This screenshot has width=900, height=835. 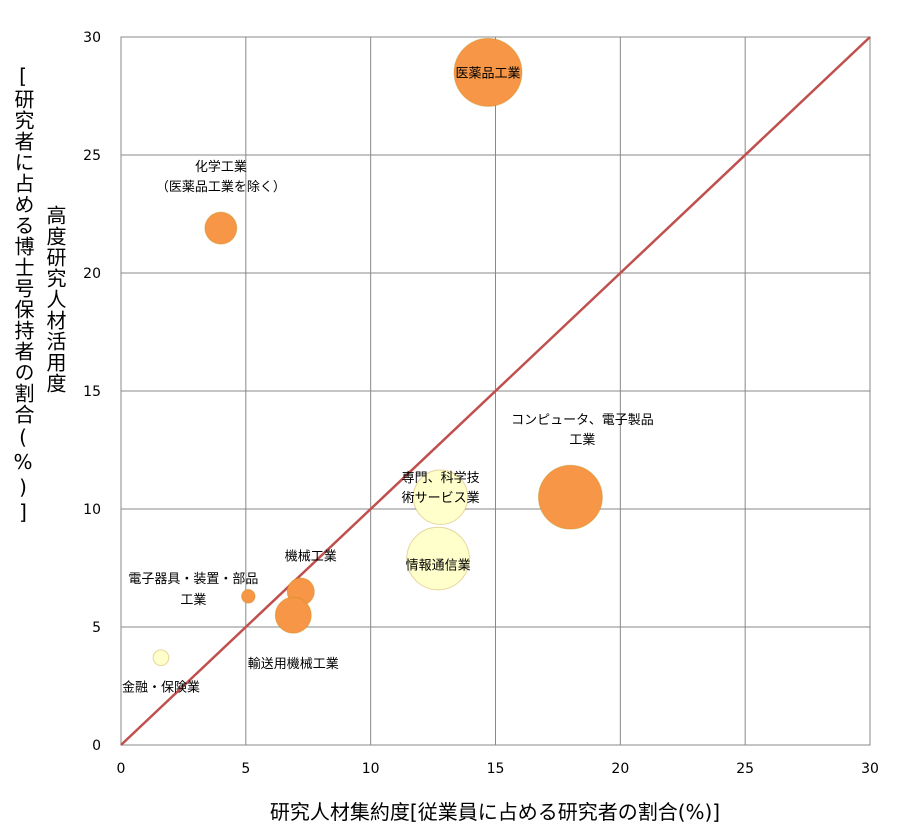 I want to click on bubble-label: 情報通信業, so click(x=438, y=566).